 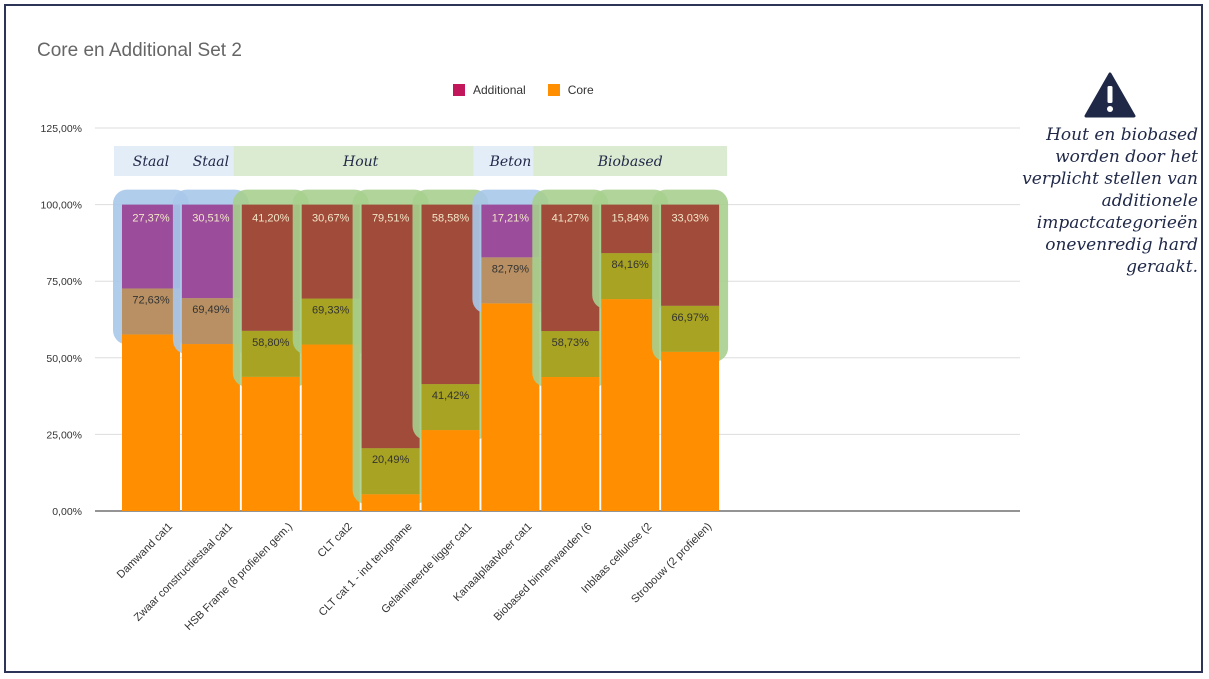 I want to click on group-label: Beton, so click(x=510, y=162).